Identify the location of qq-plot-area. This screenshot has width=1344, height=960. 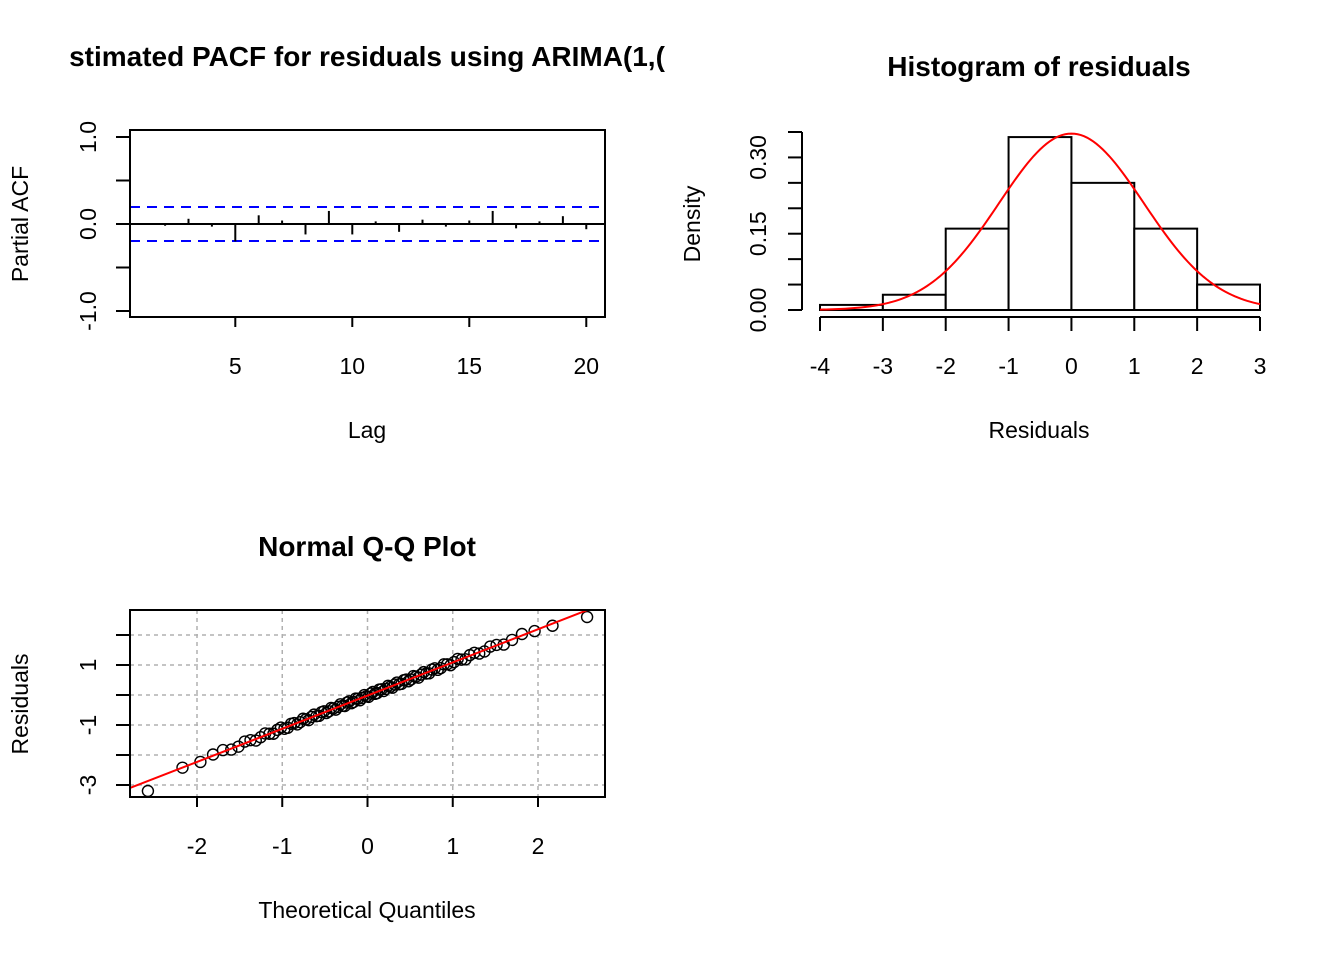
(367, 703).